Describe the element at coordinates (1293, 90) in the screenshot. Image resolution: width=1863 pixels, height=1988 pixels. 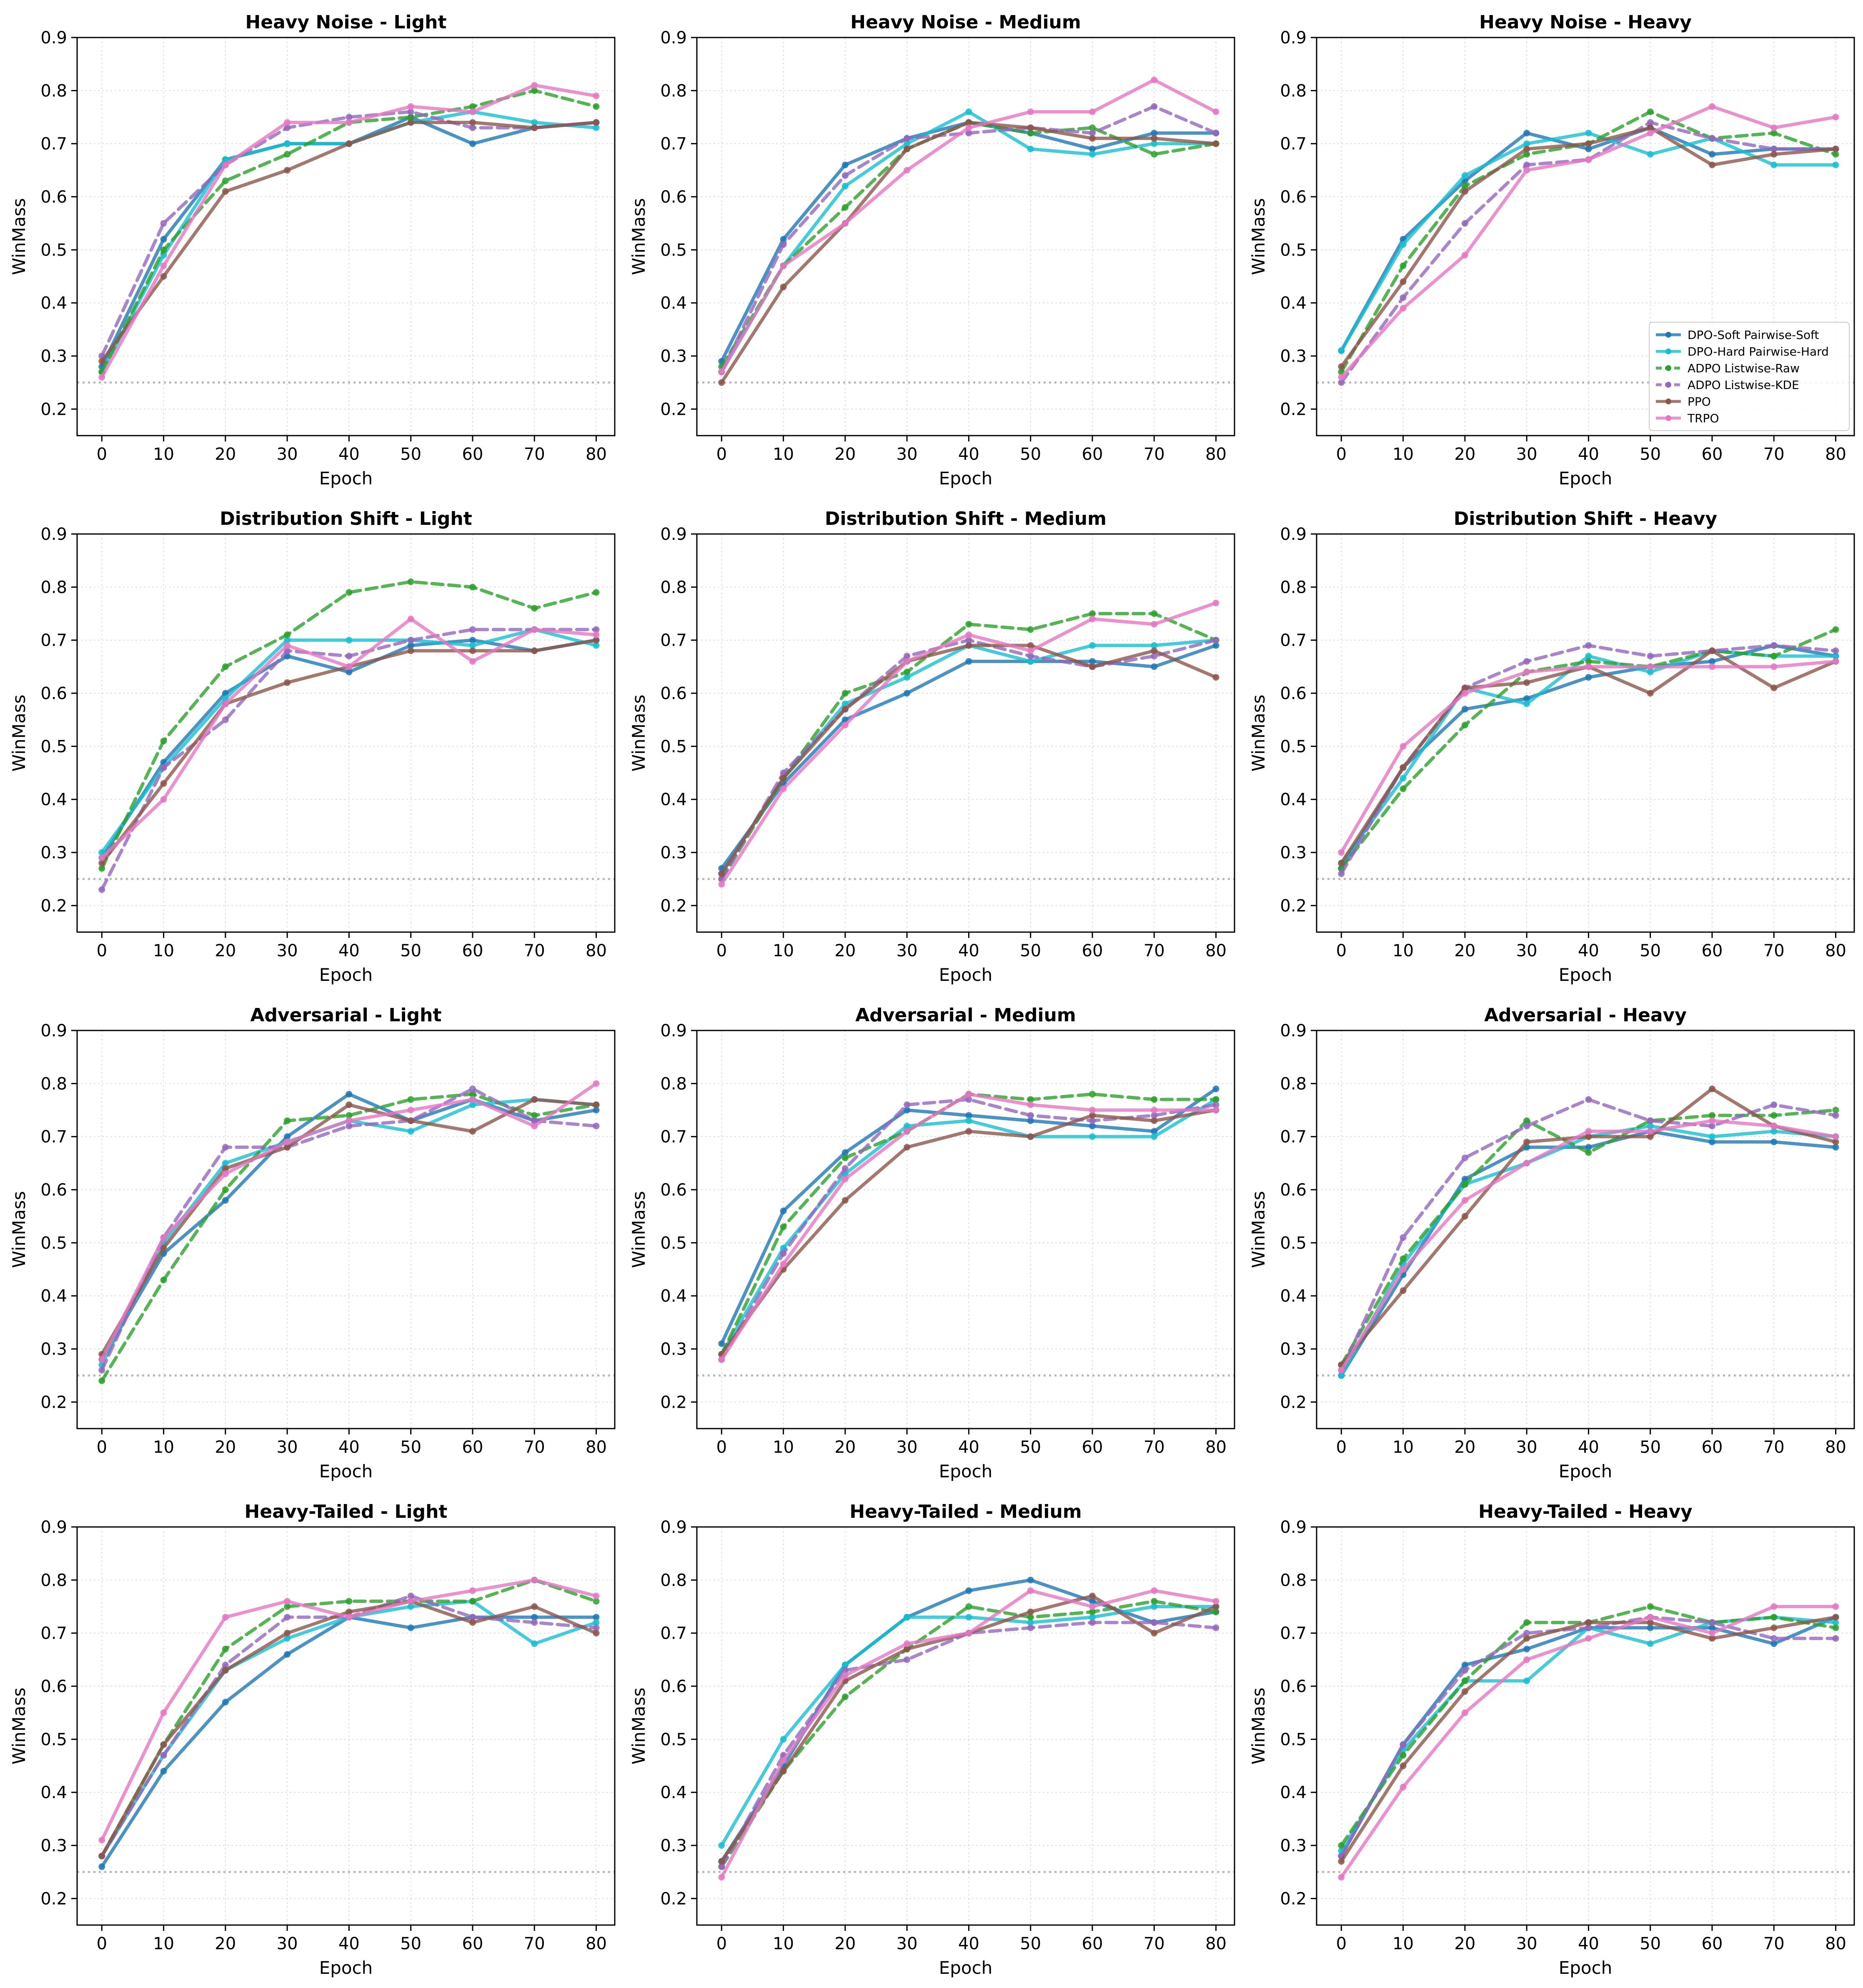
I see `y-tick-label: 0.8` at that location.